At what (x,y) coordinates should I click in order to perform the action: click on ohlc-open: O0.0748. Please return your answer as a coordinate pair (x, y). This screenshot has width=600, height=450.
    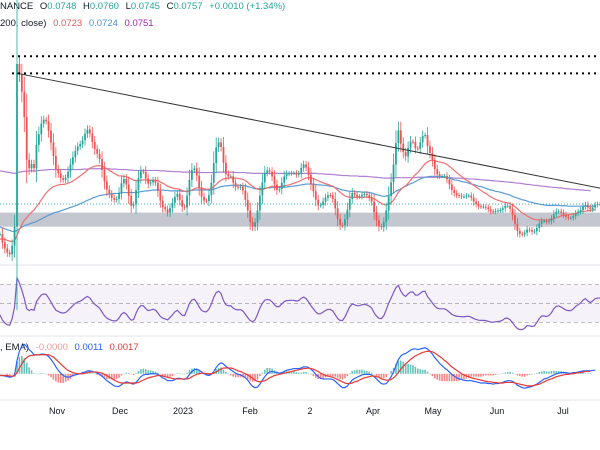
    Looking at the image, I should click on (58, 6).